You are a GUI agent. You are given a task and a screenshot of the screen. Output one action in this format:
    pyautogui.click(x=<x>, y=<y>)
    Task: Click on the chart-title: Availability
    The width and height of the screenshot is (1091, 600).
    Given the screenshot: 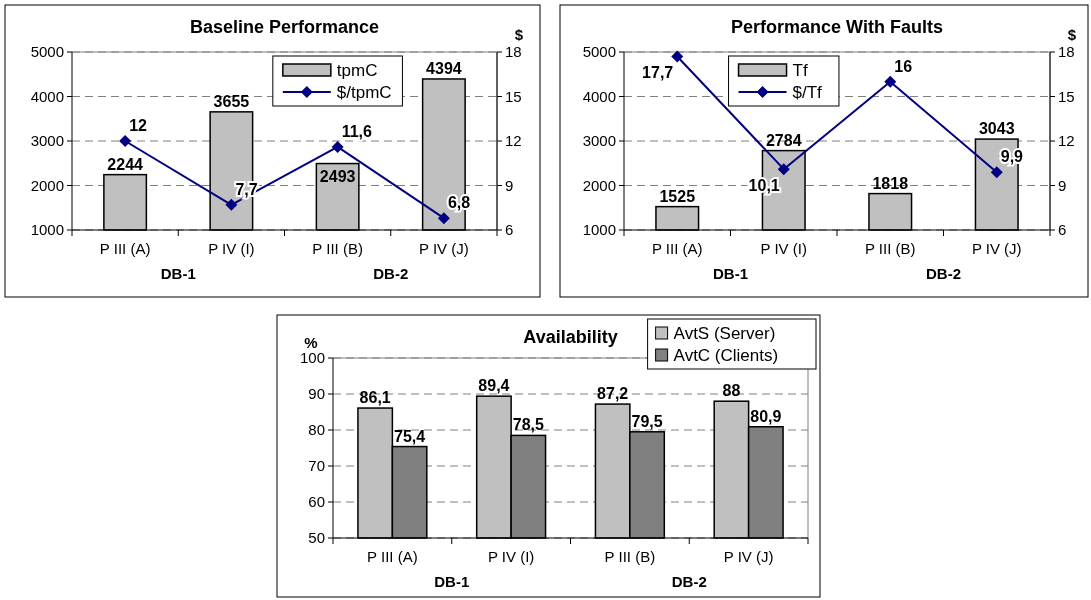 What is the action you would take?
    pyautogui.click(x=570, y=337)
    